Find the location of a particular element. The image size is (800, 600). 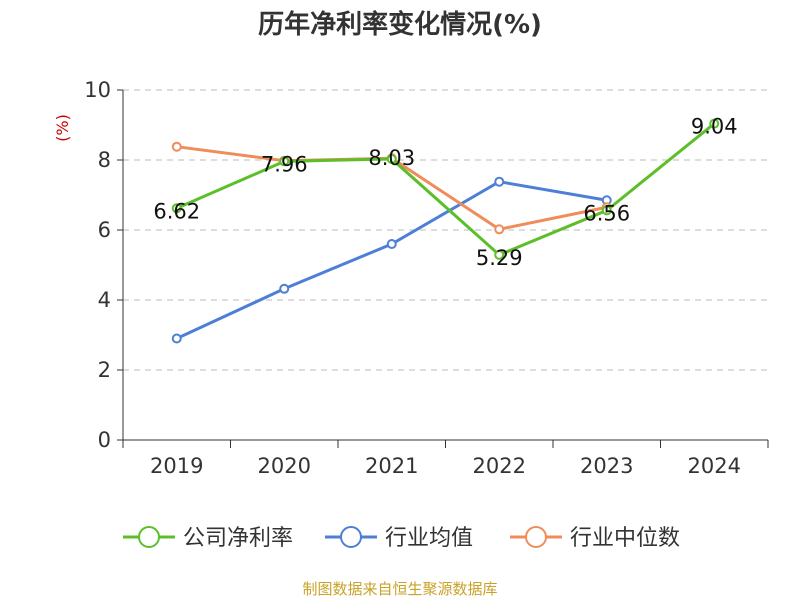

y-tick-label: 0 is located at coordinates (104, 440).